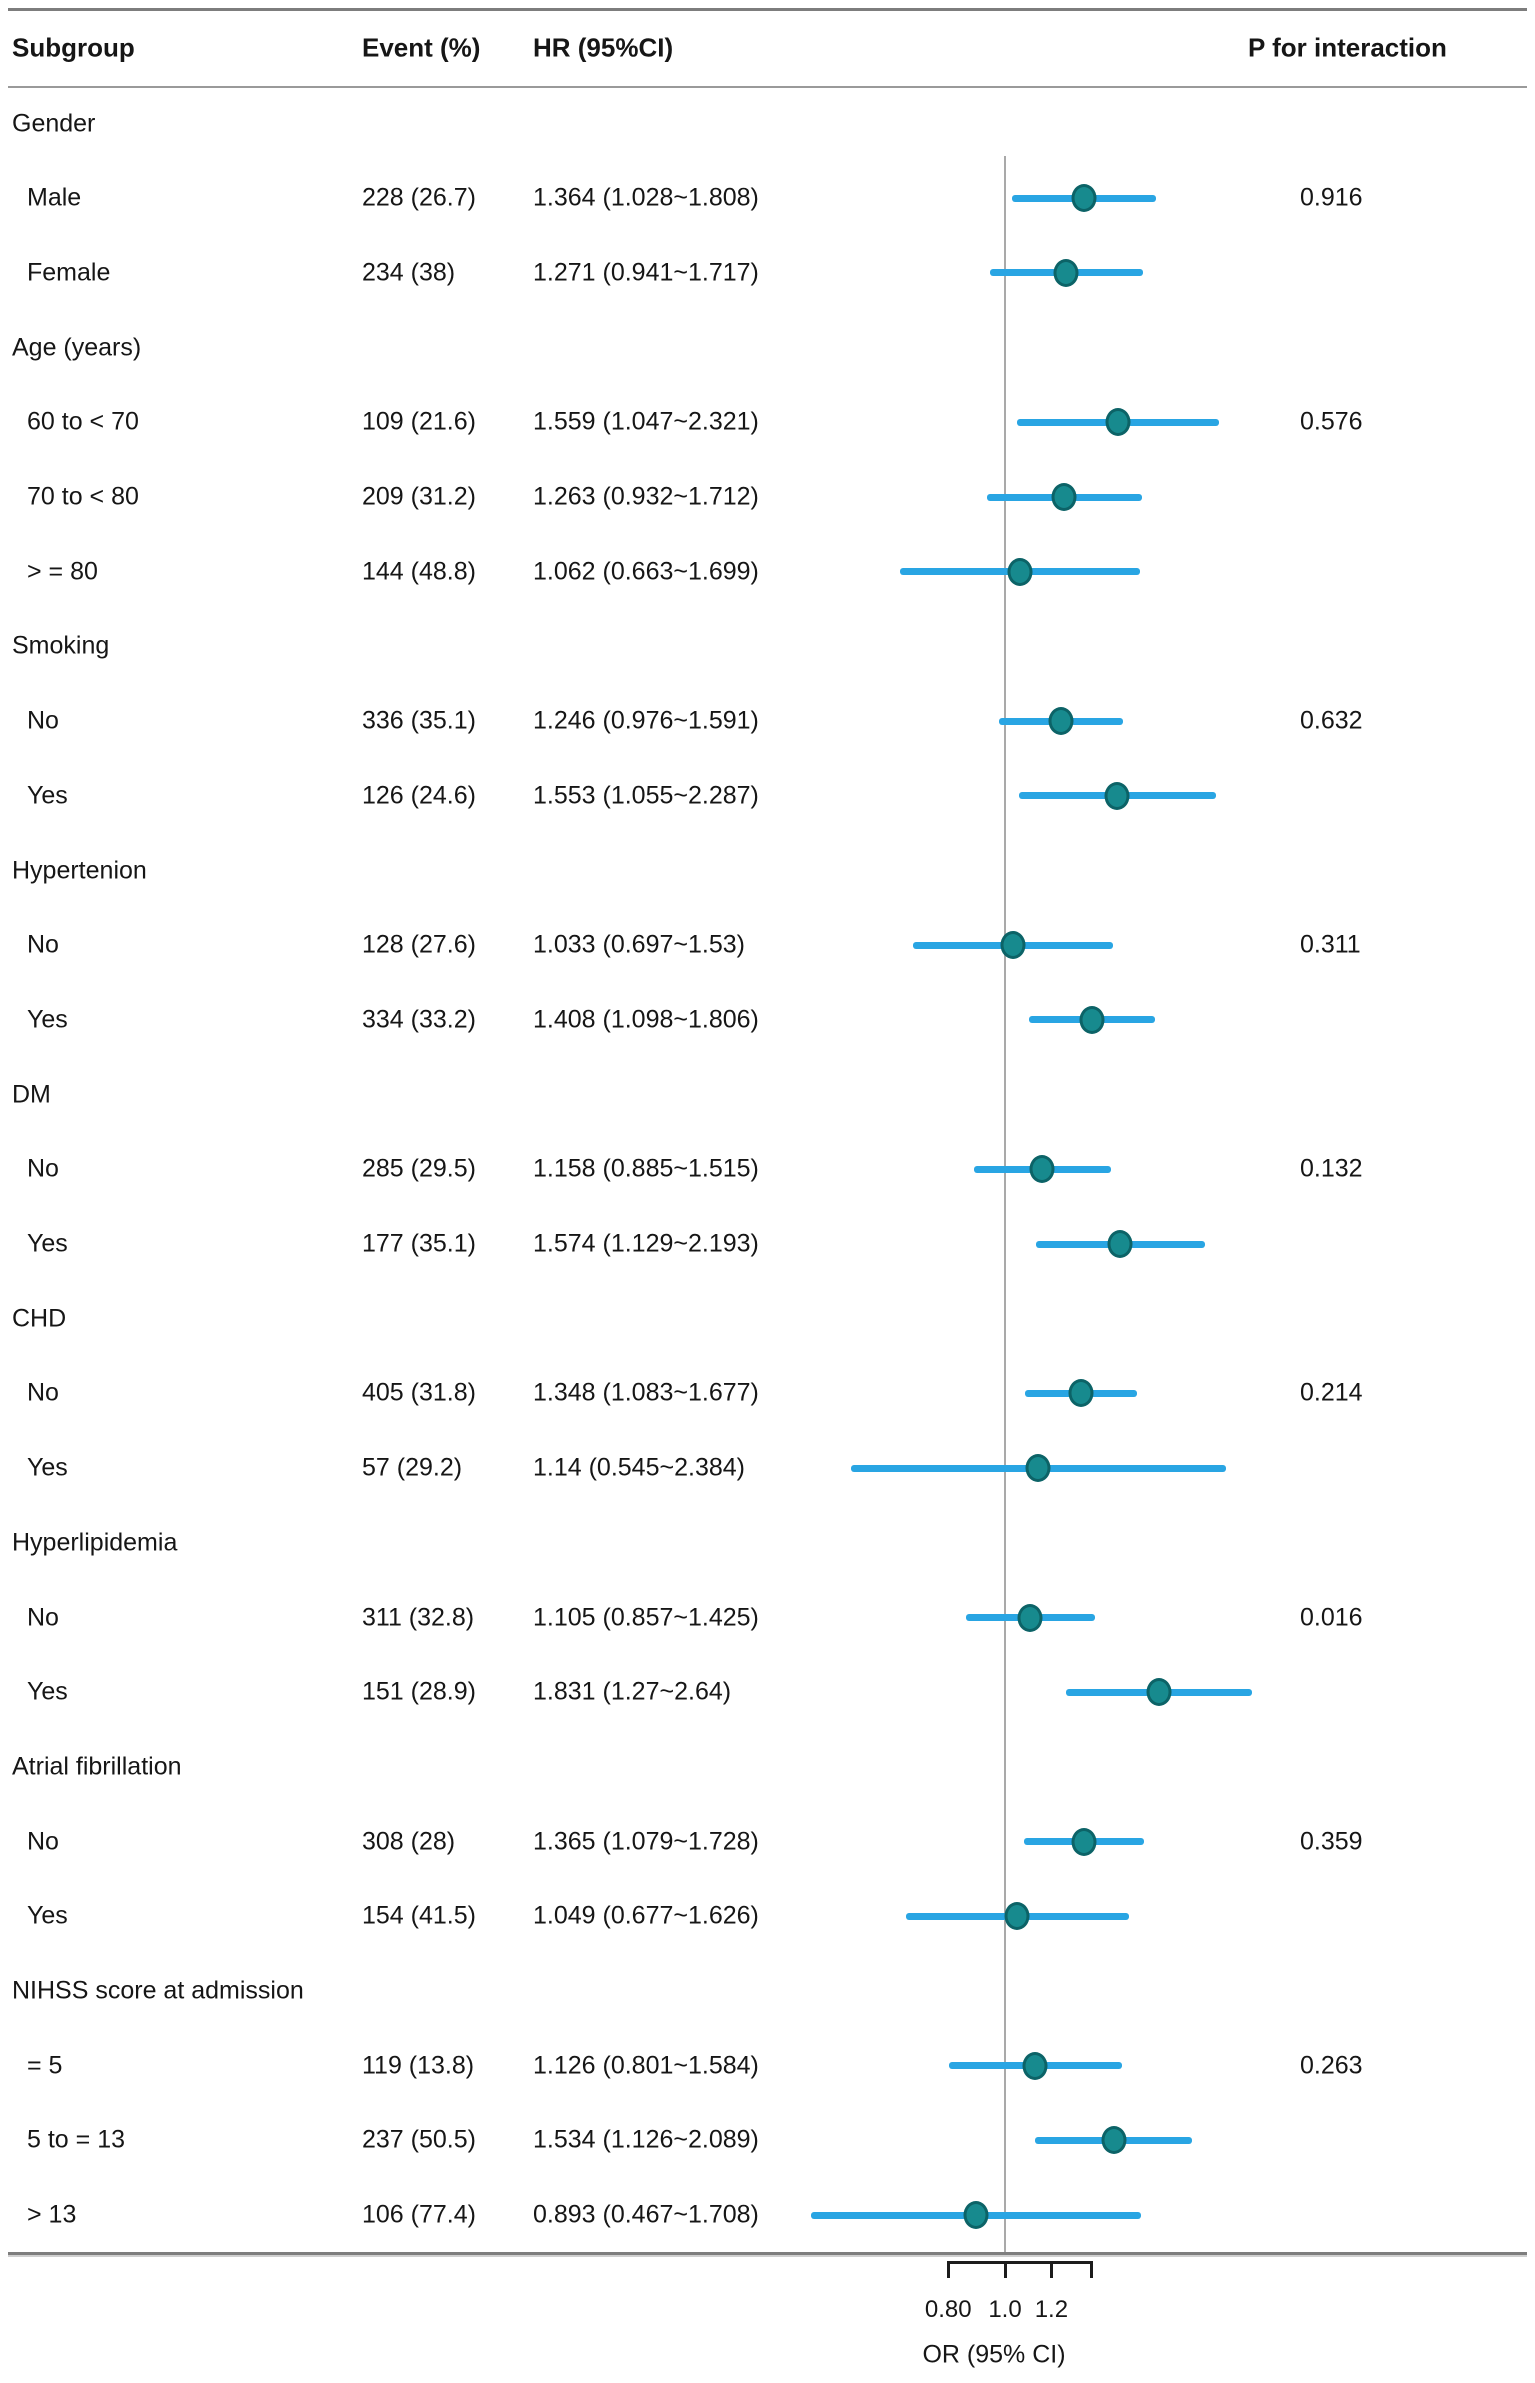 The width and height of the screenshot is (1535, 2383). I want to click on section-label: Age (years), so click(77, 346).